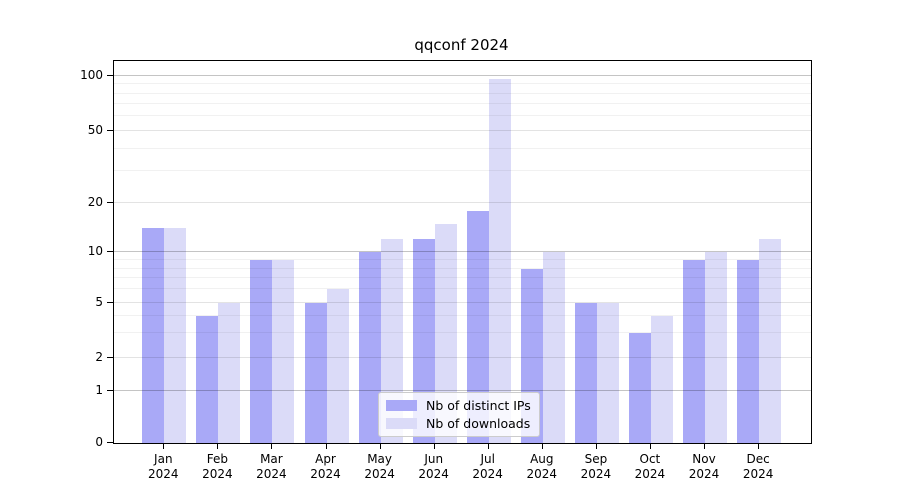 Image resolution: width=900 pixels, height=500 pixels. Describe the element at coordinates (217, 466) in the screenshot. I see `x-axis-tick-label: Feb 2024` at that location.